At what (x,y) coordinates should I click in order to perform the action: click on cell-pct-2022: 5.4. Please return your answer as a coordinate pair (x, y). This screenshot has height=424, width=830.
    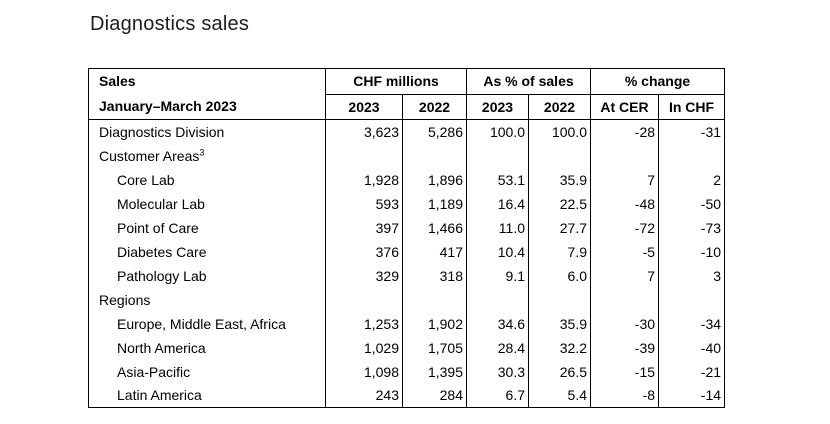
    Looking at the image, I should click on (559, 395).